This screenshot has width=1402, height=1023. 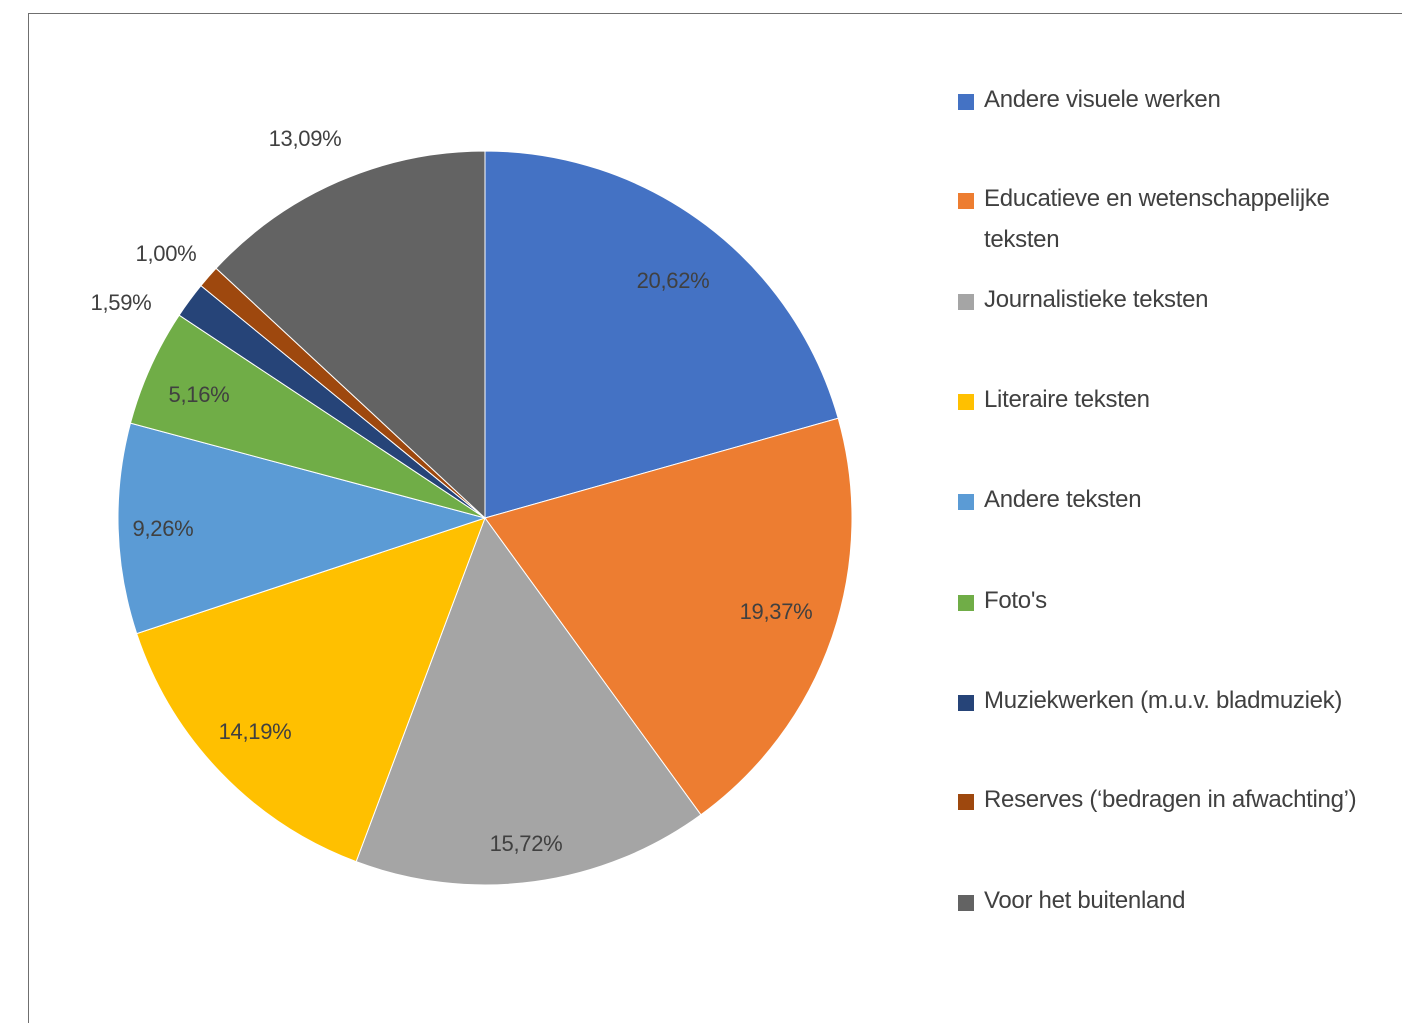 What do you see at coordinates (199, 394) in the screenshot?
I see `data-label-6: 5,16%` at bounding box center [199, 394].